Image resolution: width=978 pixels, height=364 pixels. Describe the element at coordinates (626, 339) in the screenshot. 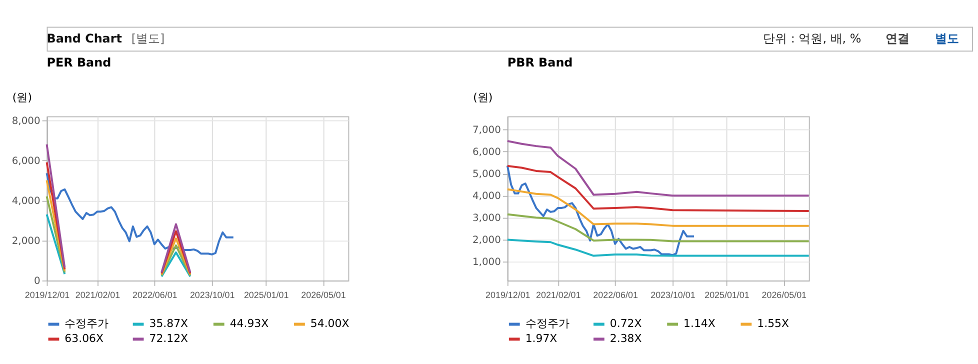

I see `legend-label: 2.38X` at that location.